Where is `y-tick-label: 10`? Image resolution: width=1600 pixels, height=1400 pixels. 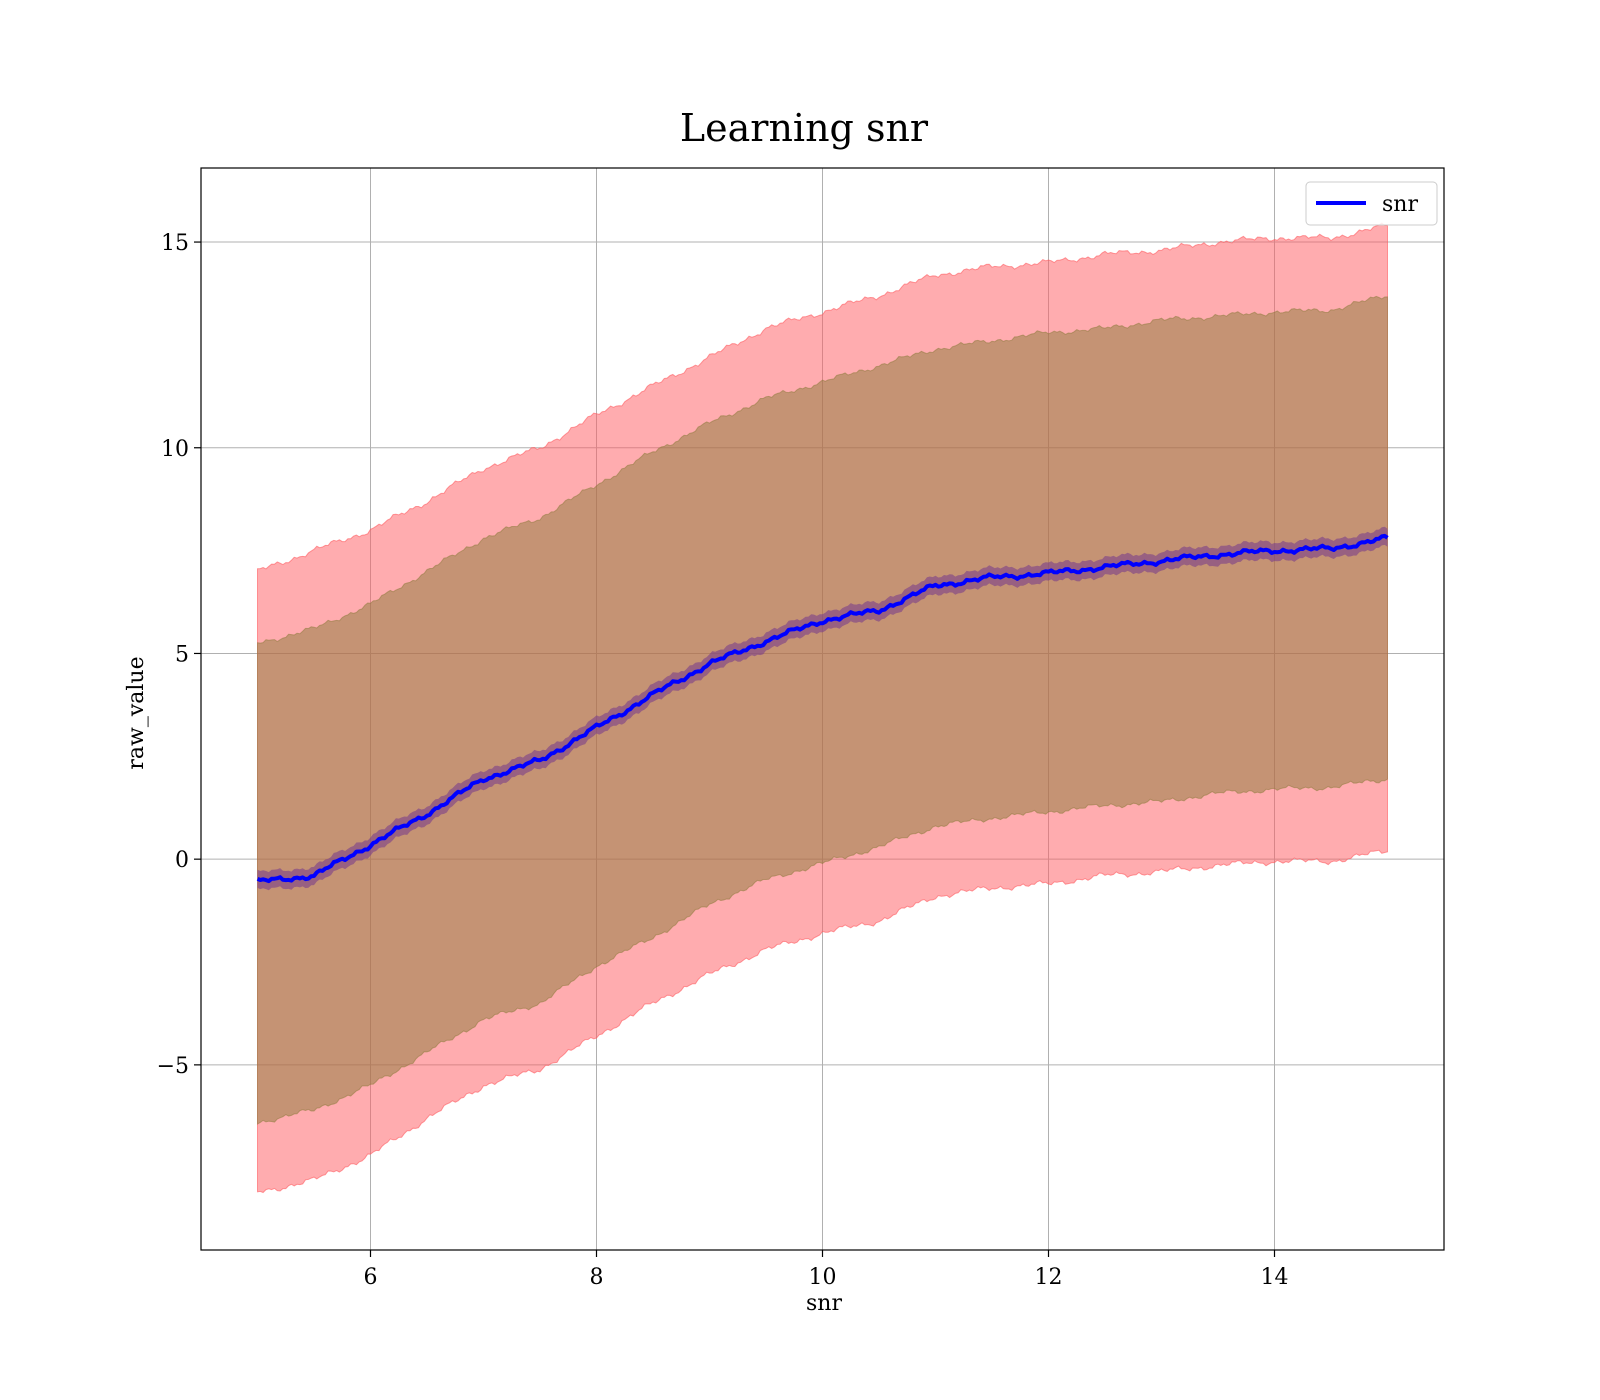
y-tick-label: 10 is located at coordinates (175, 449).